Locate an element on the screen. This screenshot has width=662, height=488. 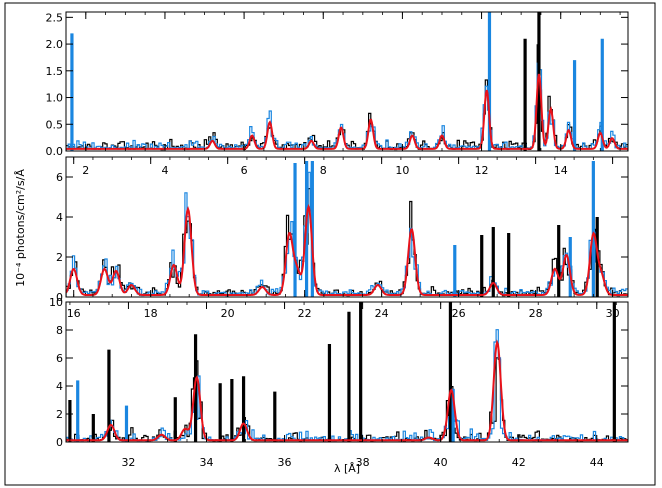
y-tick-label: 1.0 is located at coordinates (55, 98).